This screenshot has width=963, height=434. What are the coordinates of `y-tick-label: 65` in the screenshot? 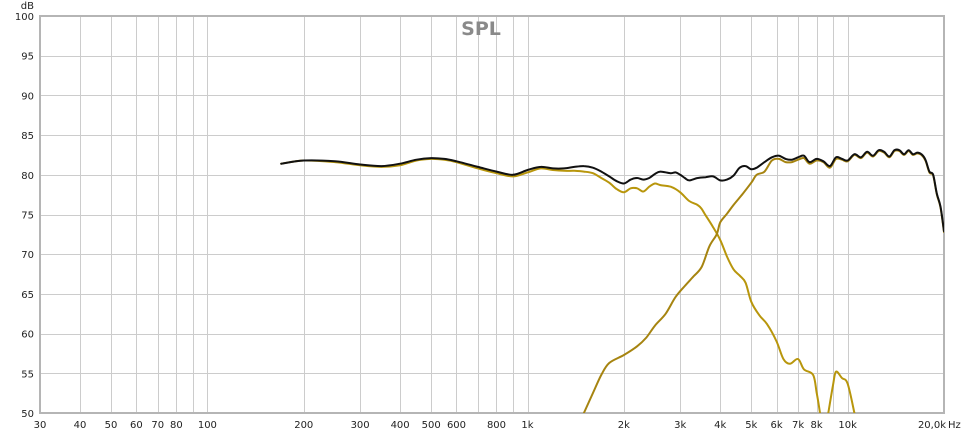 It's located at (27, 295).